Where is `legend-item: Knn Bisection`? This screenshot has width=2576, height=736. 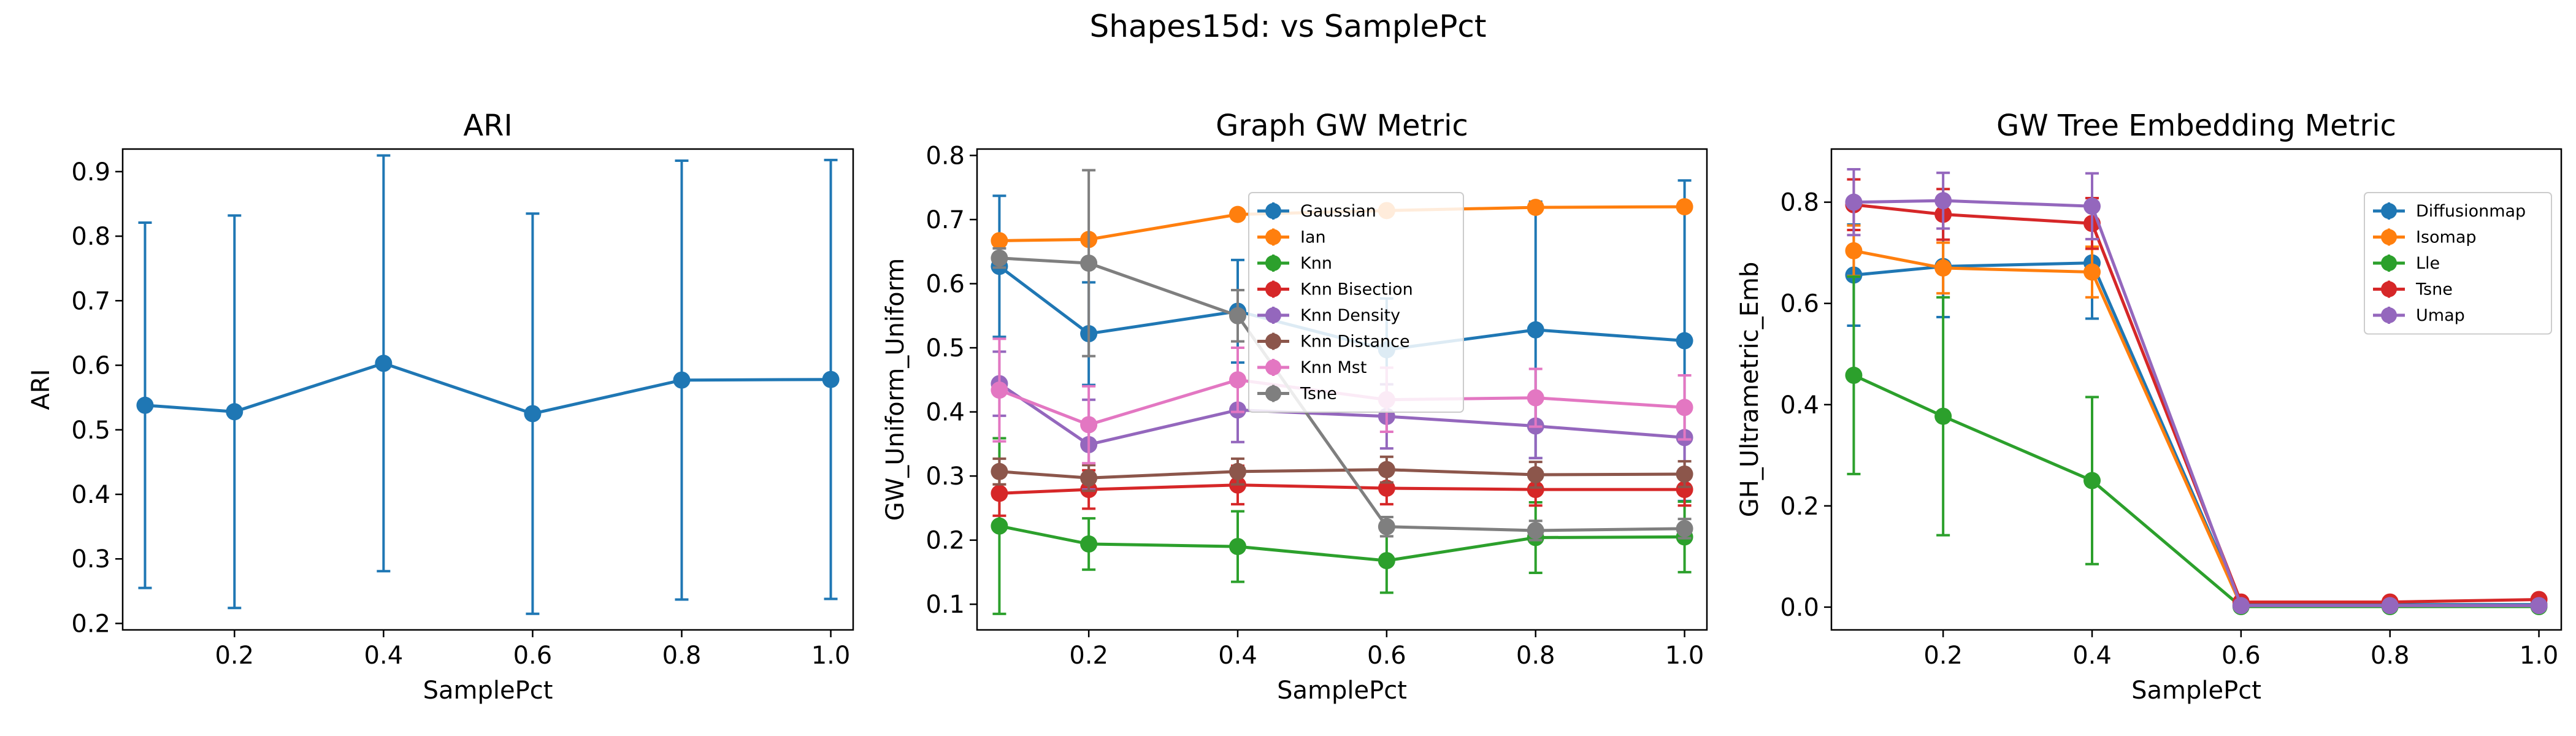
legend-item: Knn Bisection is located at coordinates (1335, 289).